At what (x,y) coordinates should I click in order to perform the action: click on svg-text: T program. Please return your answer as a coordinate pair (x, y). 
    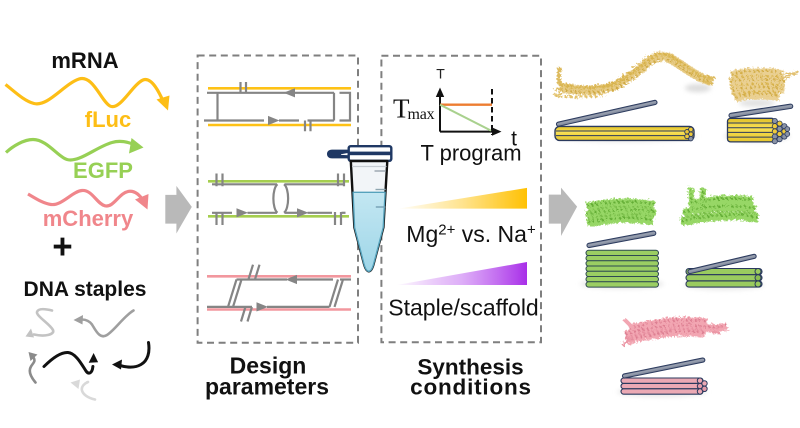
    Looking at the image, I should click on (470, 153).